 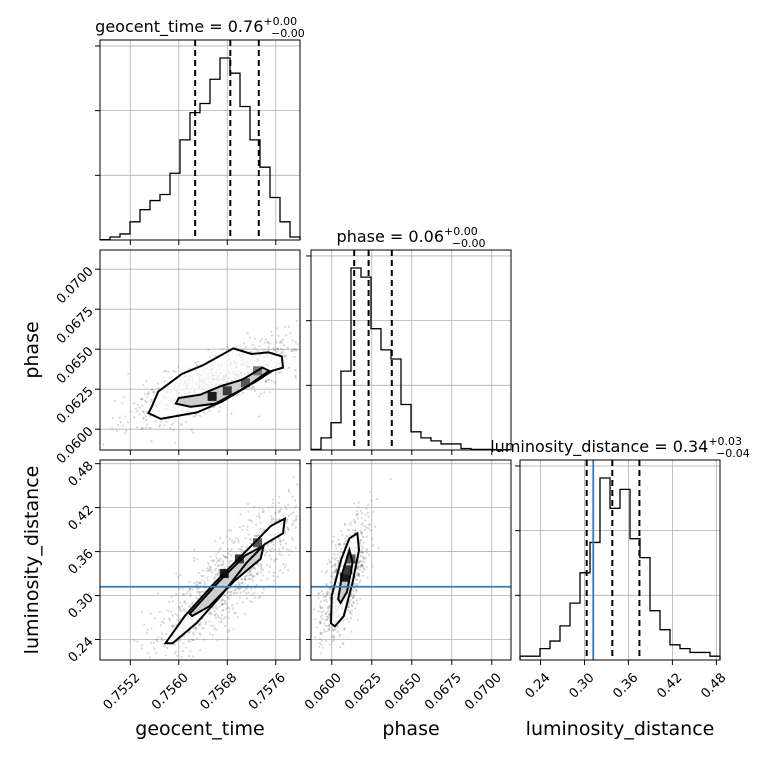 I want to click on y-tick-label: 0.36, so click(x=81, y=562).